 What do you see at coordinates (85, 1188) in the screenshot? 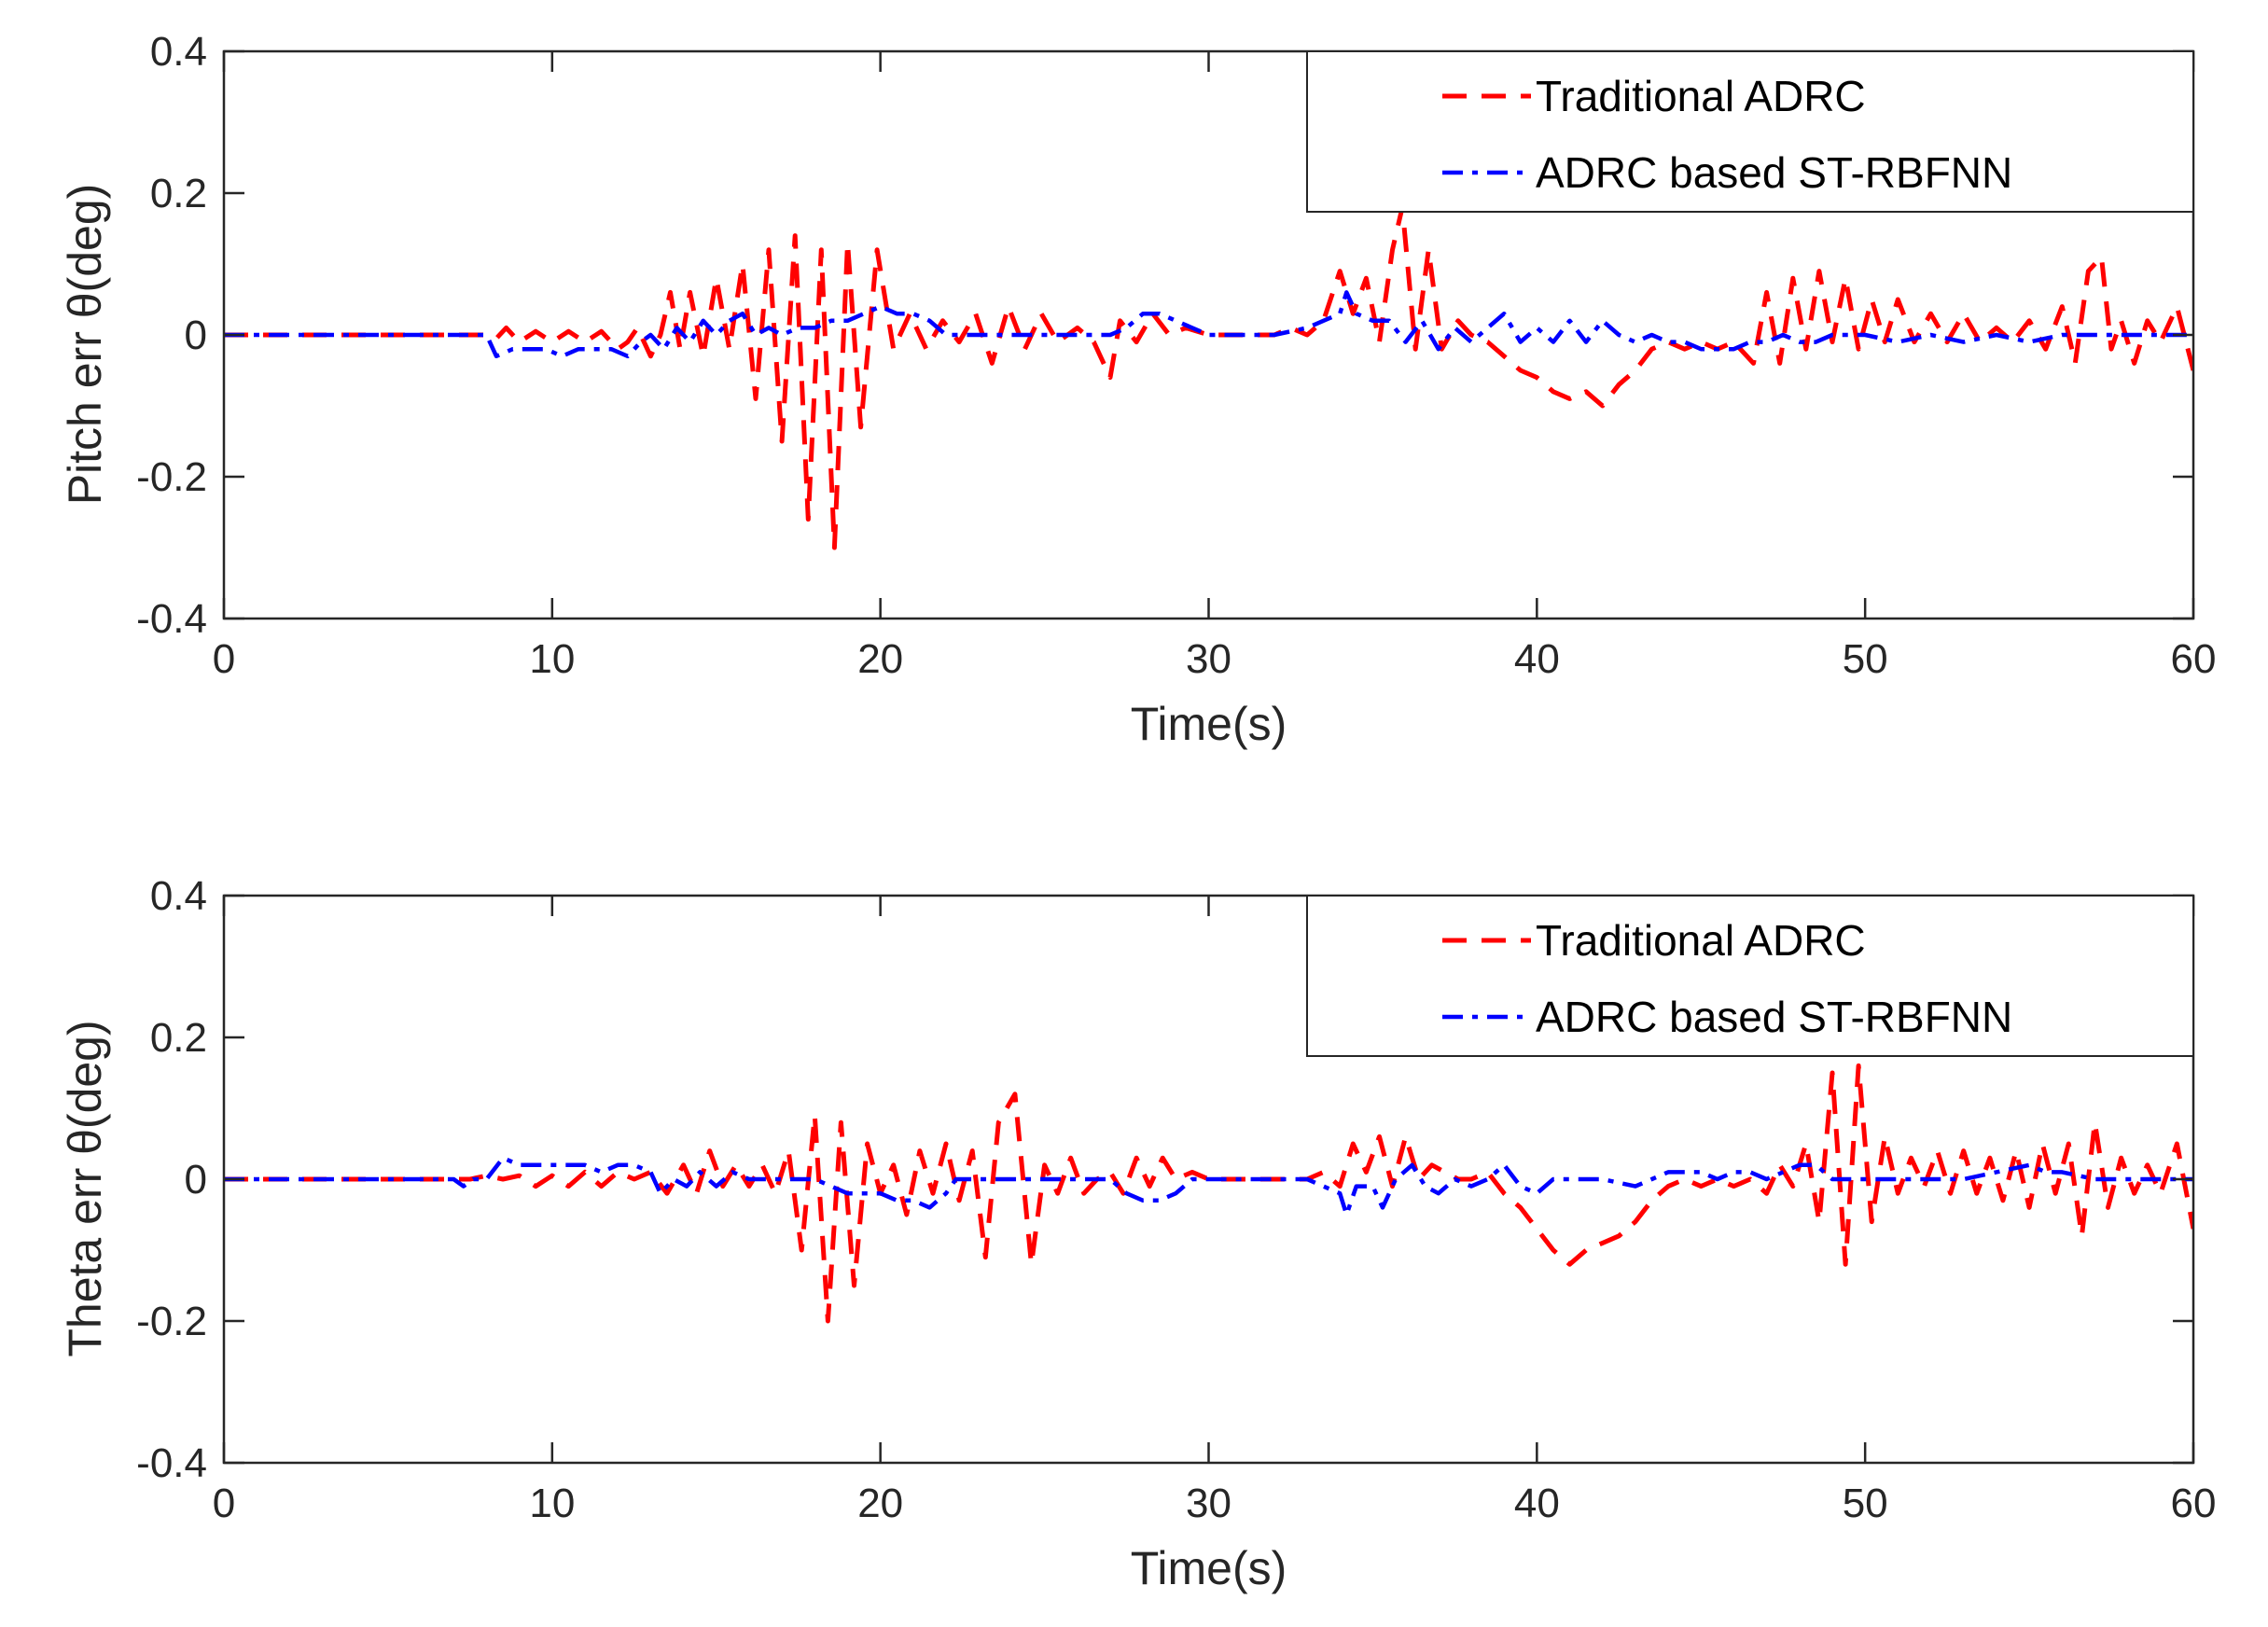
I see `y-axis-label: Theta err θ(deg)` at bounding box center [85, 1188].